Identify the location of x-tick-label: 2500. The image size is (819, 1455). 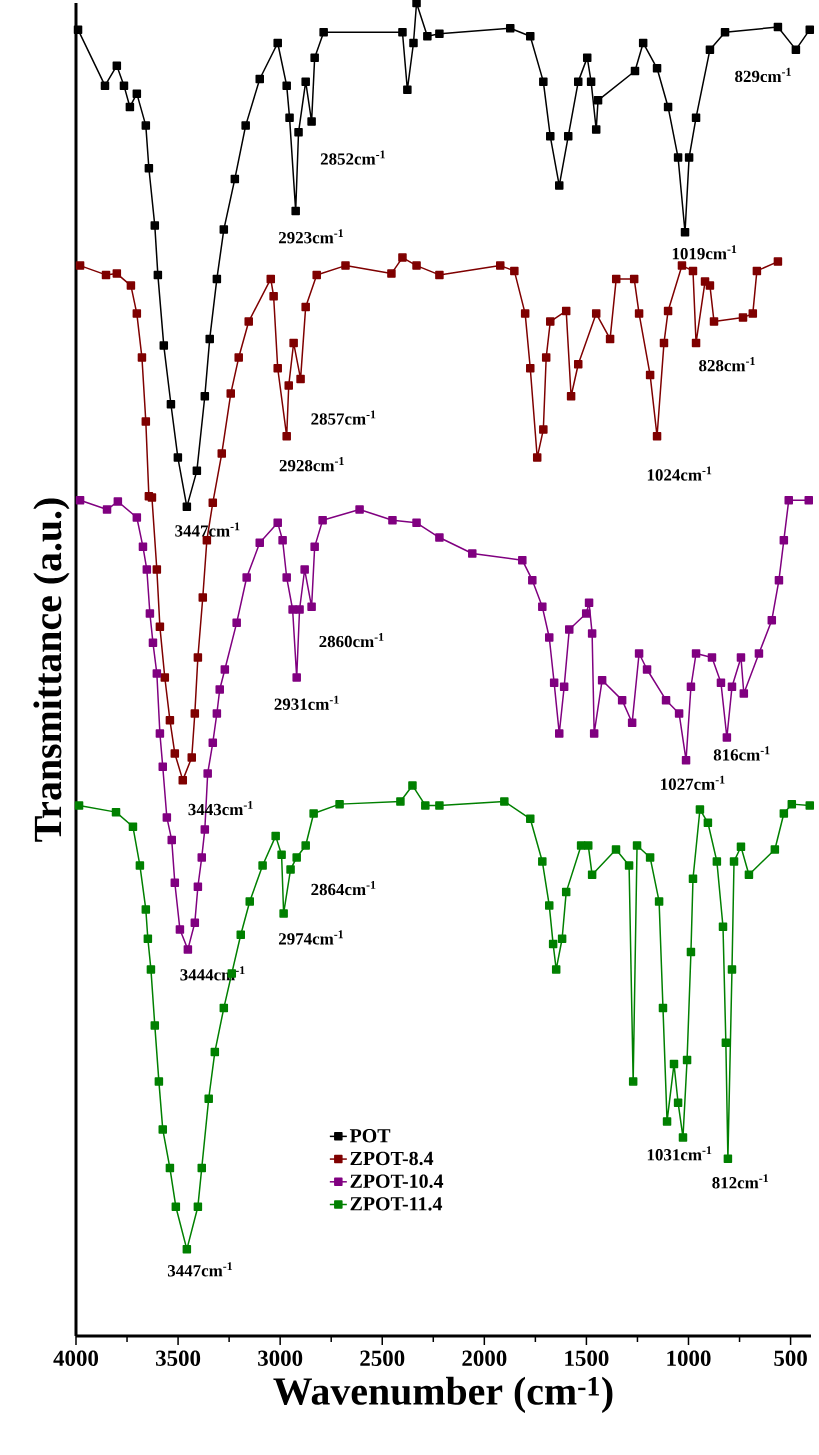
(382, 1358).